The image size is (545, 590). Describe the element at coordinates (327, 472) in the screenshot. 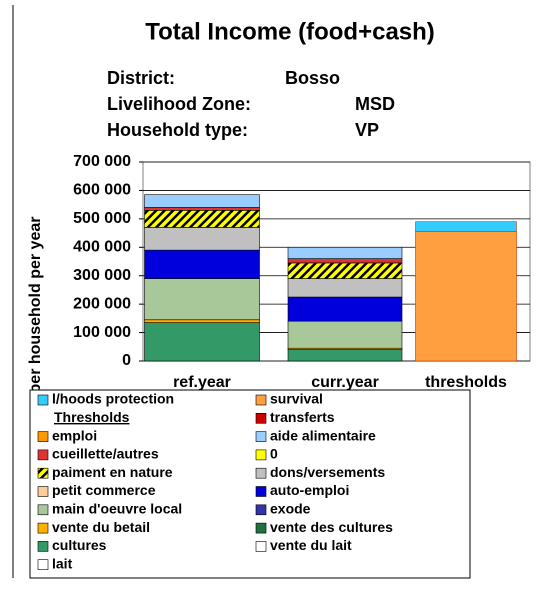

I see `legend-label: dons/versements` at that location.